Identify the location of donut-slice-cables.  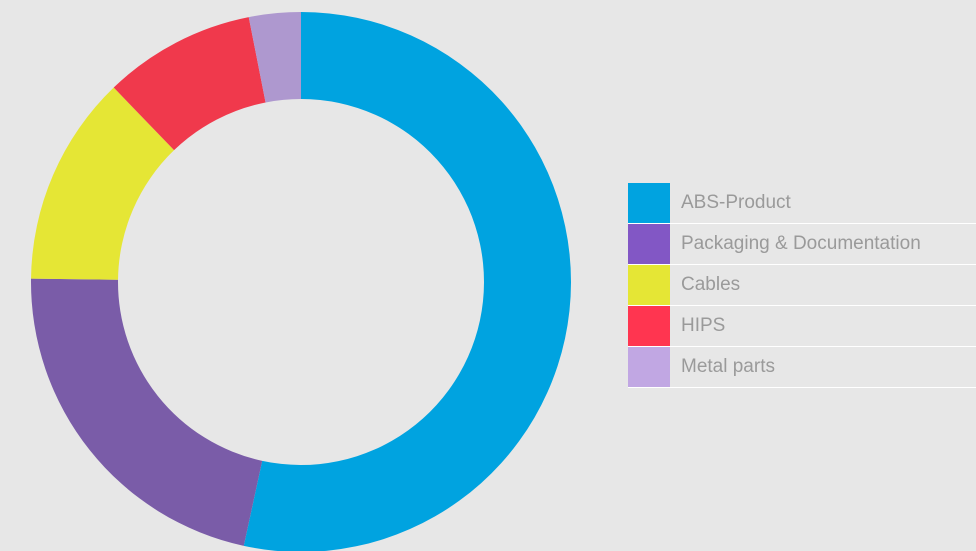
(103, 183).